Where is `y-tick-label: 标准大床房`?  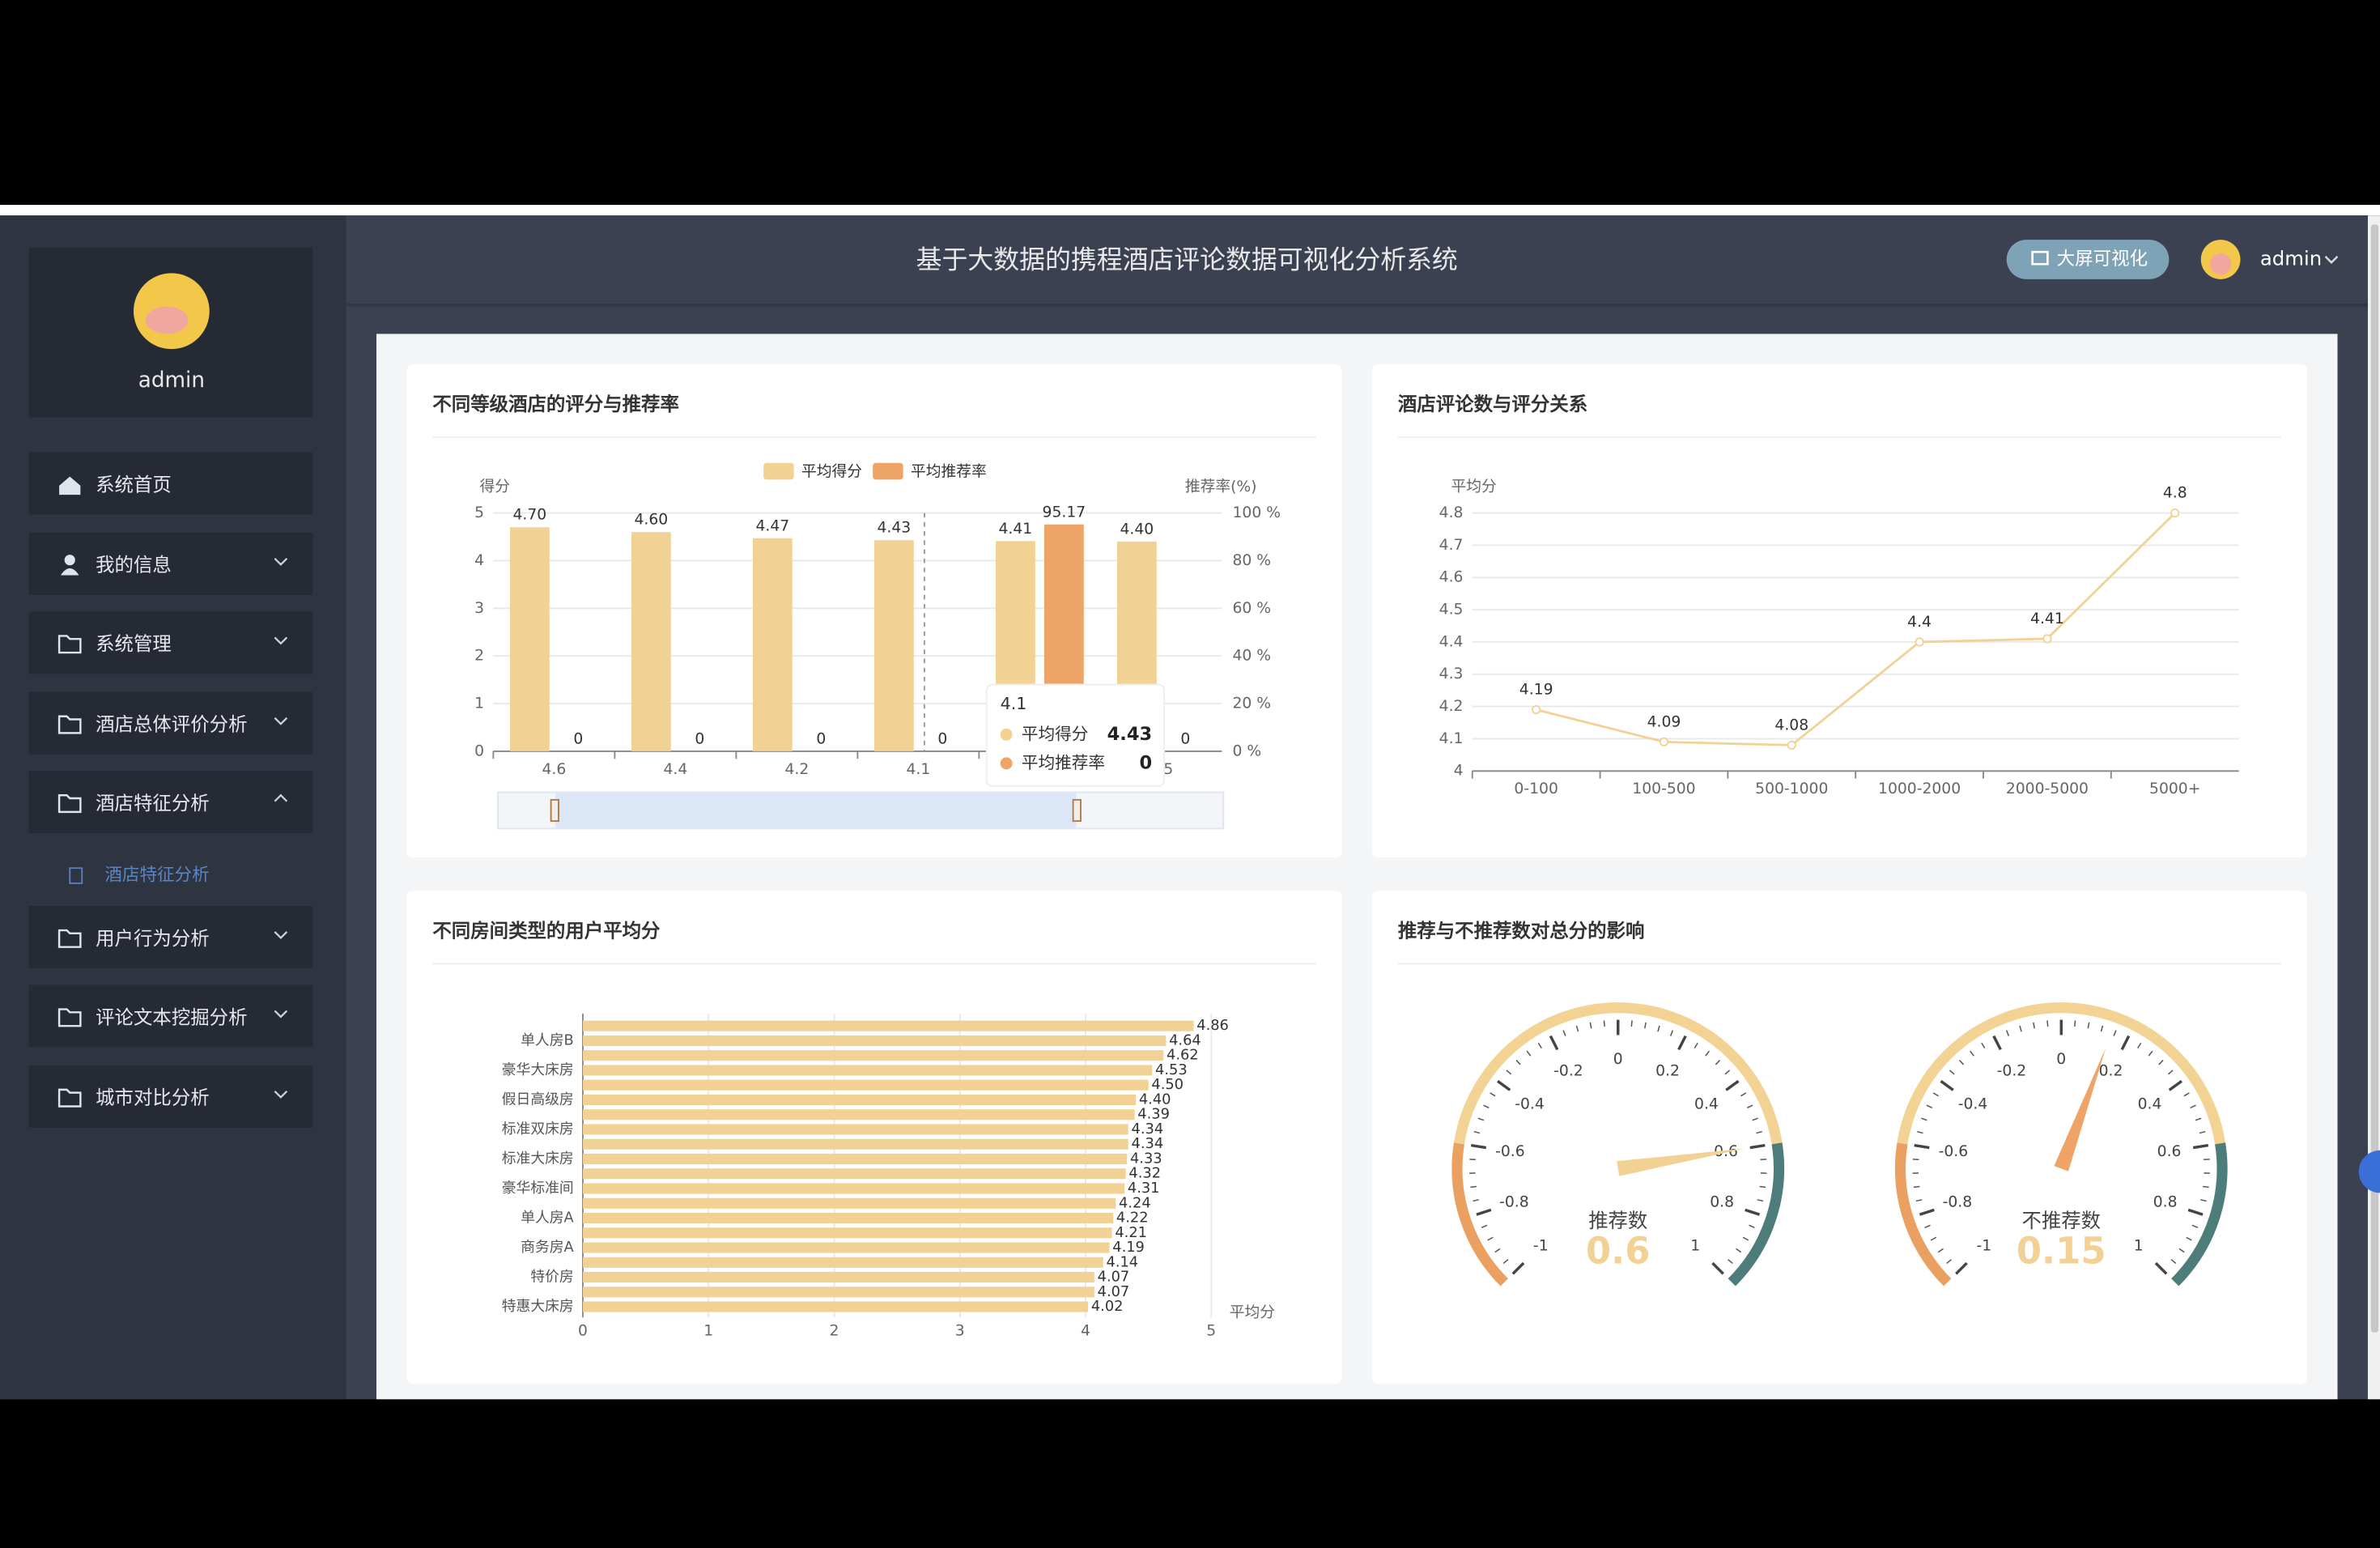
y-tick-label: 标准大床房 is located at coordinates (538, 1158).